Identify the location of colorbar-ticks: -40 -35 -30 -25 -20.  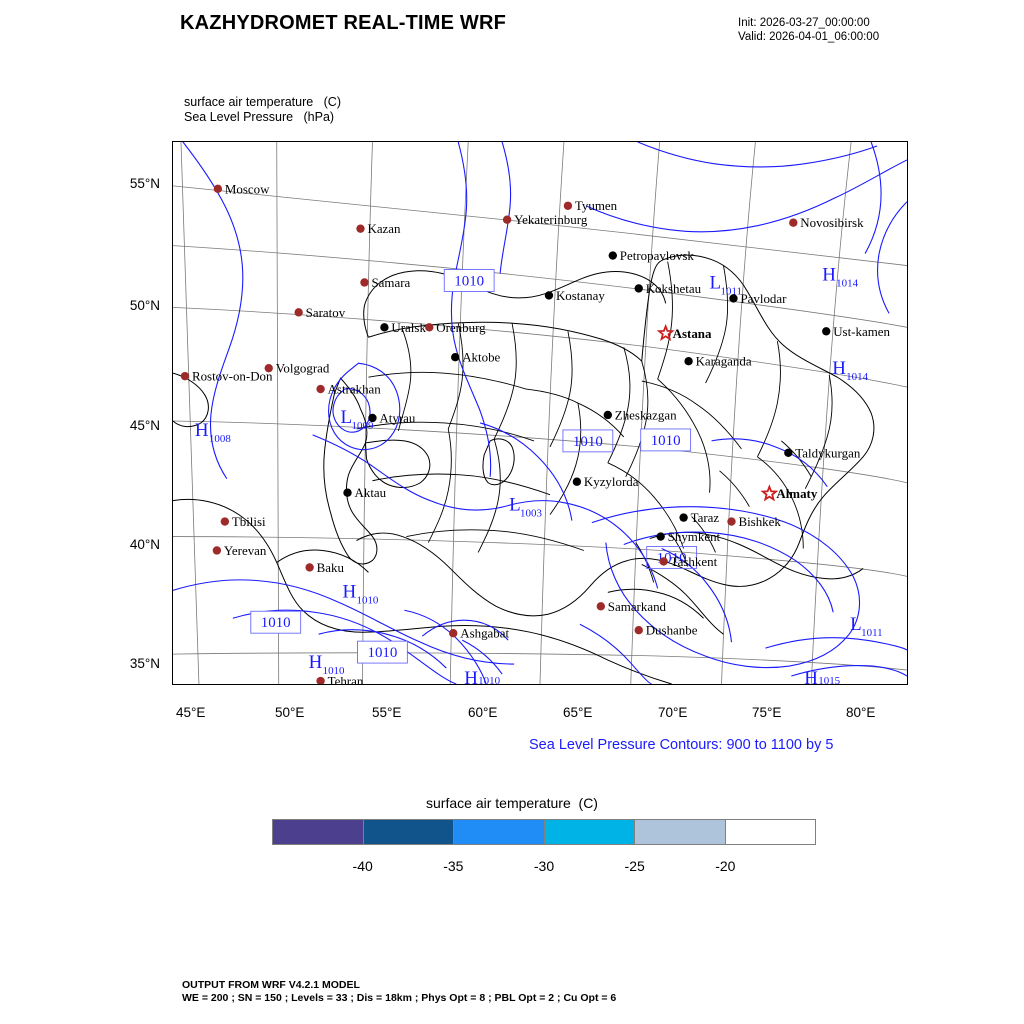
(544, 868).